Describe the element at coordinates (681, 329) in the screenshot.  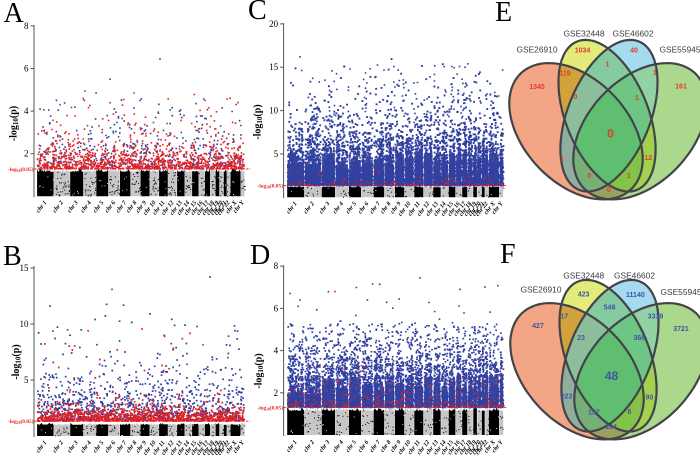
I see `svg-text: 3721` at that location.